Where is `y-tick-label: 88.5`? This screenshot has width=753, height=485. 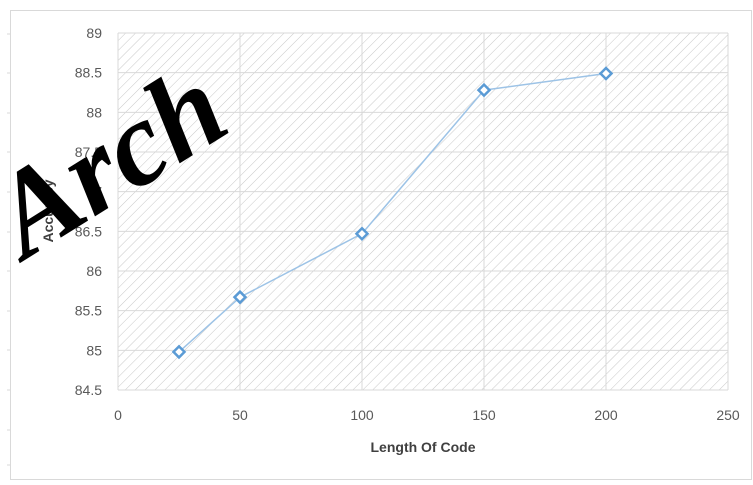 y-tick-label: 88.5 is located at coordinates (88, 73).